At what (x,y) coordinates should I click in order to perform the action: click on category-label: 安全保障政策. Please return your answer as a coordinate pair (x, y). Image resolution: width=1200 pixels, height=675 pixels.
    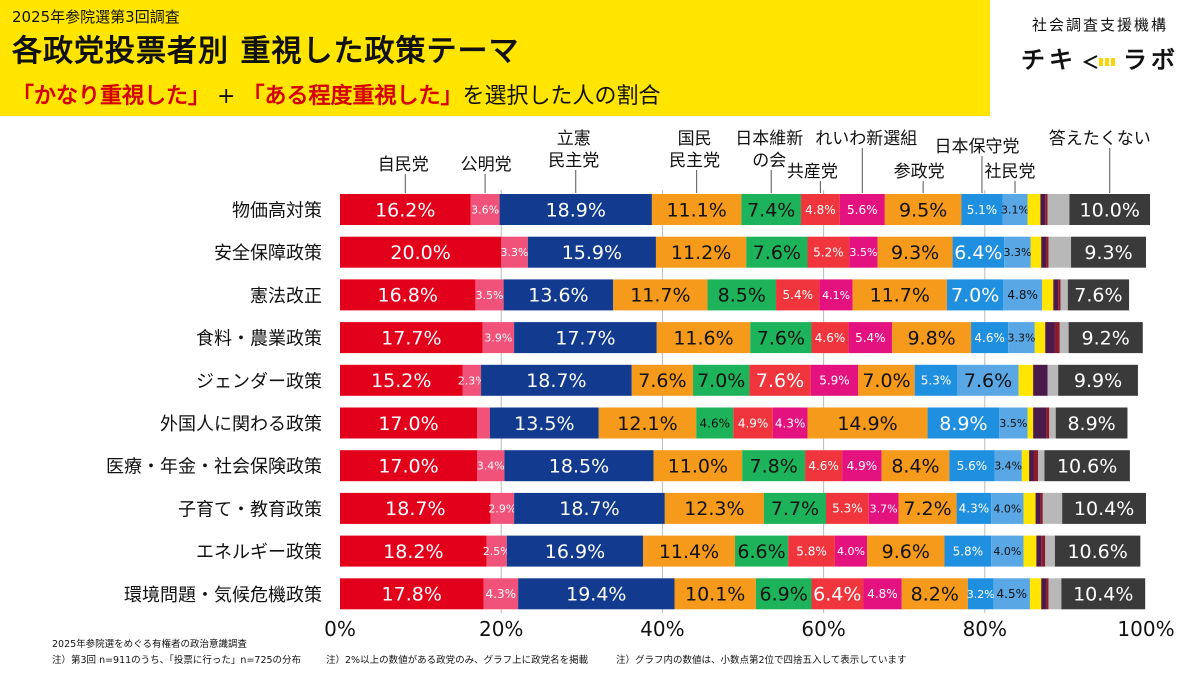
    Looking at the image, I should click on (268, 253).